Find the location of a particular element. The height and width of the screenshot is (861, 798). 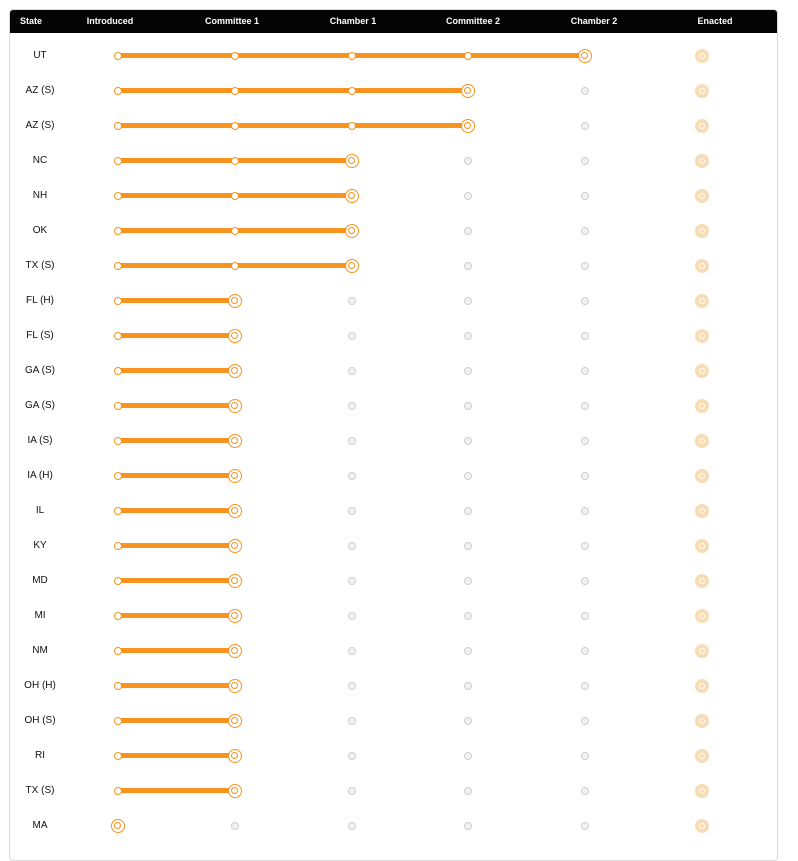

state-label-text: GA (S) is located at coordinates (40, 370).